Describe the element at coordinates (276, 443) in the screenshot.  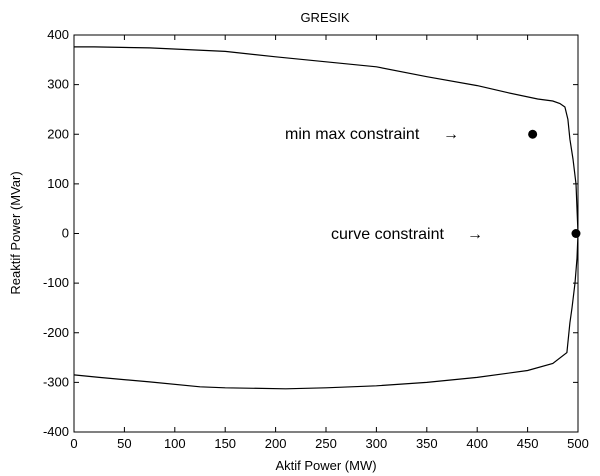
I see `x-tick-label: 200` at that location.